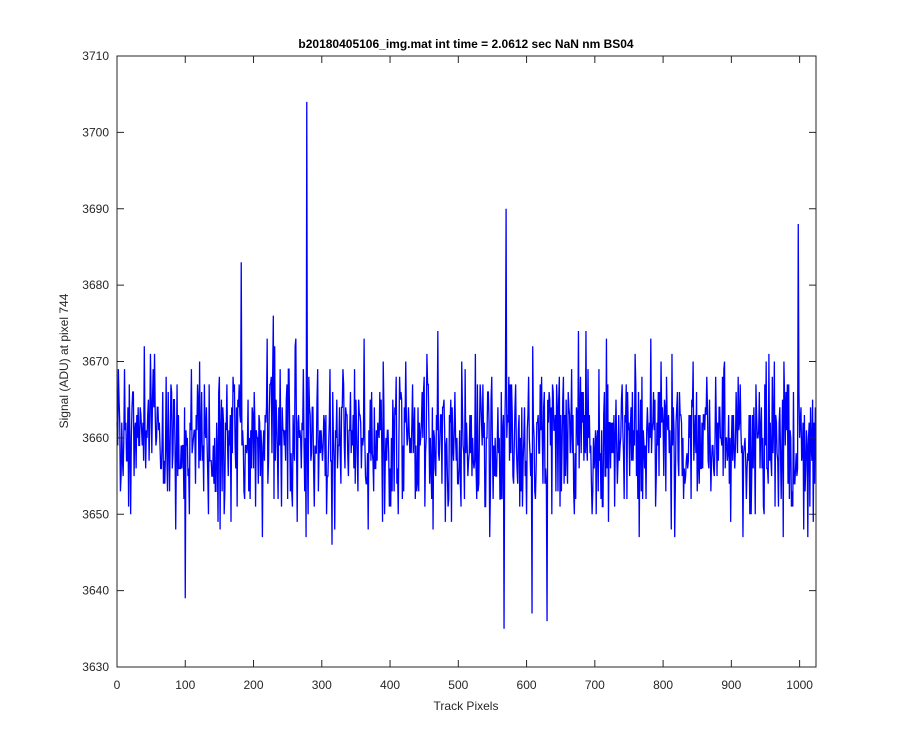 This screenshot has width=900, height=750. What do you see at coordinates (95, 438) in the screenshot?
I see `y-tick-label: 3660` at bounding box center [95, 438].